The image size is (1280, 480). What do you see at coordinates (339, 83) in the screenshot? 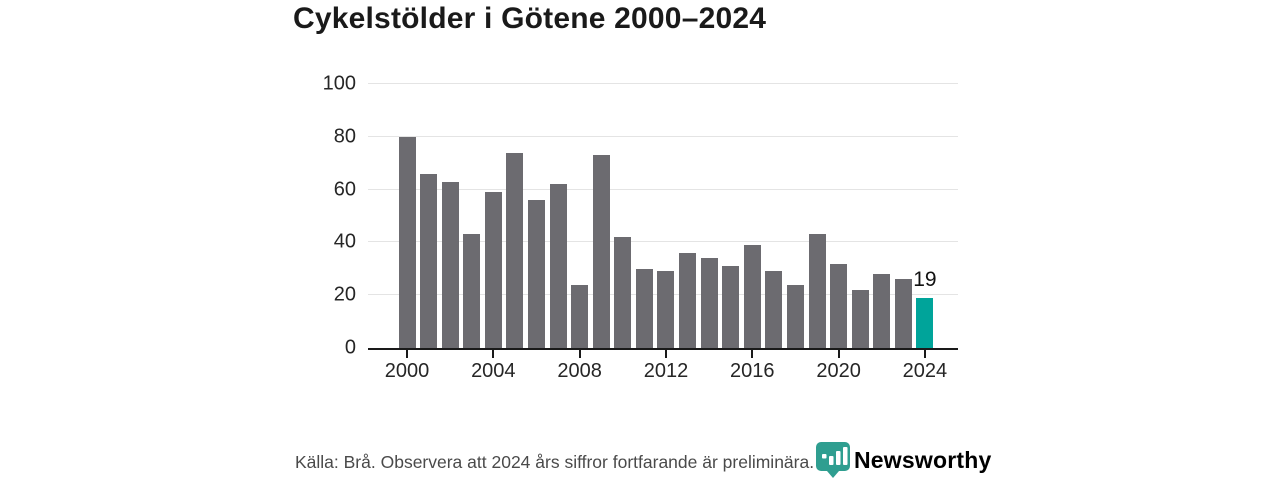
I see `y-axis-label-100: 100` at bounding box center [339, 83].